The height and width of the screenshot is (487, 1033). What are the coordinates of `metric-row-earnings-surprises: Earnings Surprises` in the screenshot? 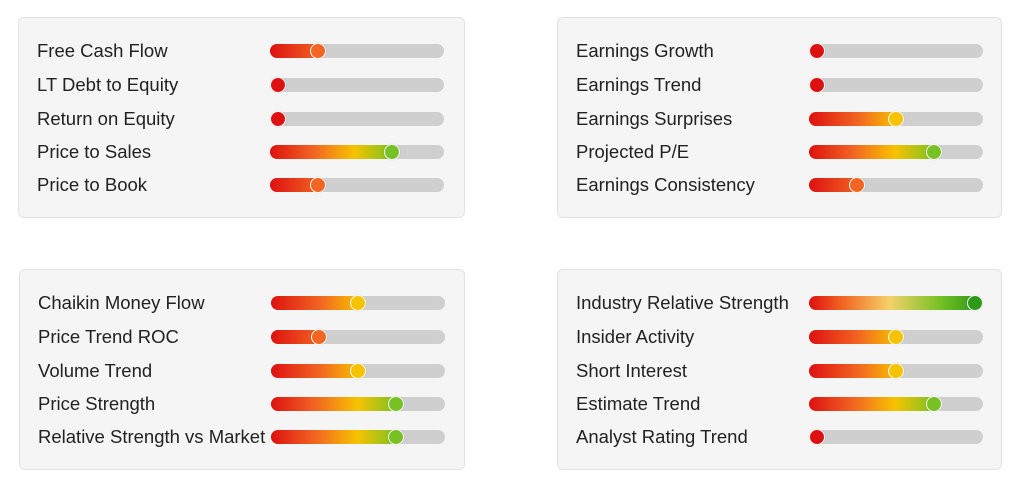 It's located at (779, 119).